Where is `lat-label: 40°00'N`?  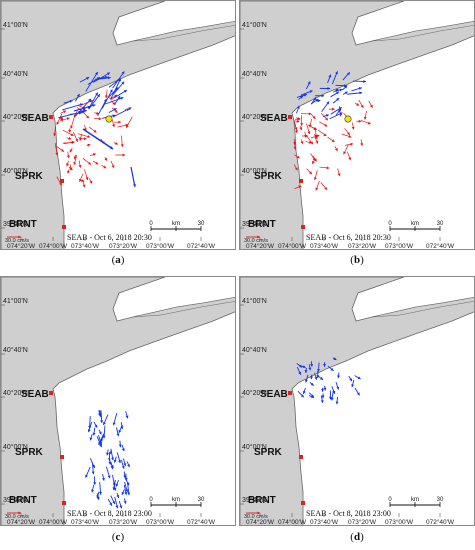
lat-label: 40°00'N is located at coordinates (15, 447).